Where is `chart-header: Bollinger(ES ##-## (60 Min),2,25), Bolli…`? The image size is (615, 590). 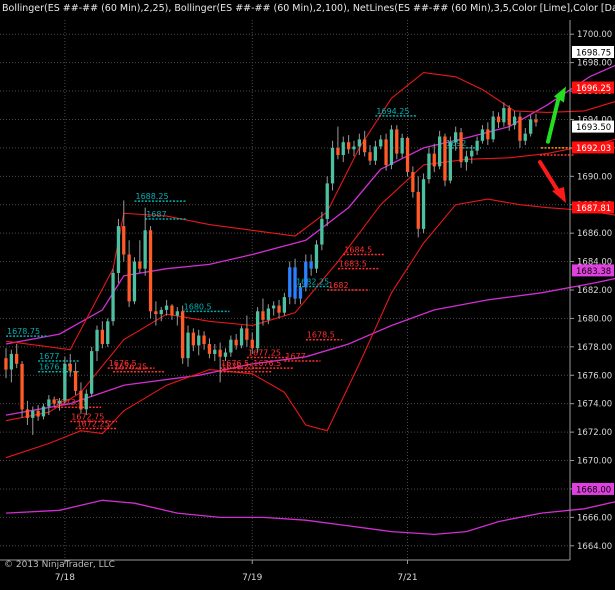
chart-header: Bollinger(ES ##-## (60 Min),2,25), Bolli… is located at coordinates (308, 8).